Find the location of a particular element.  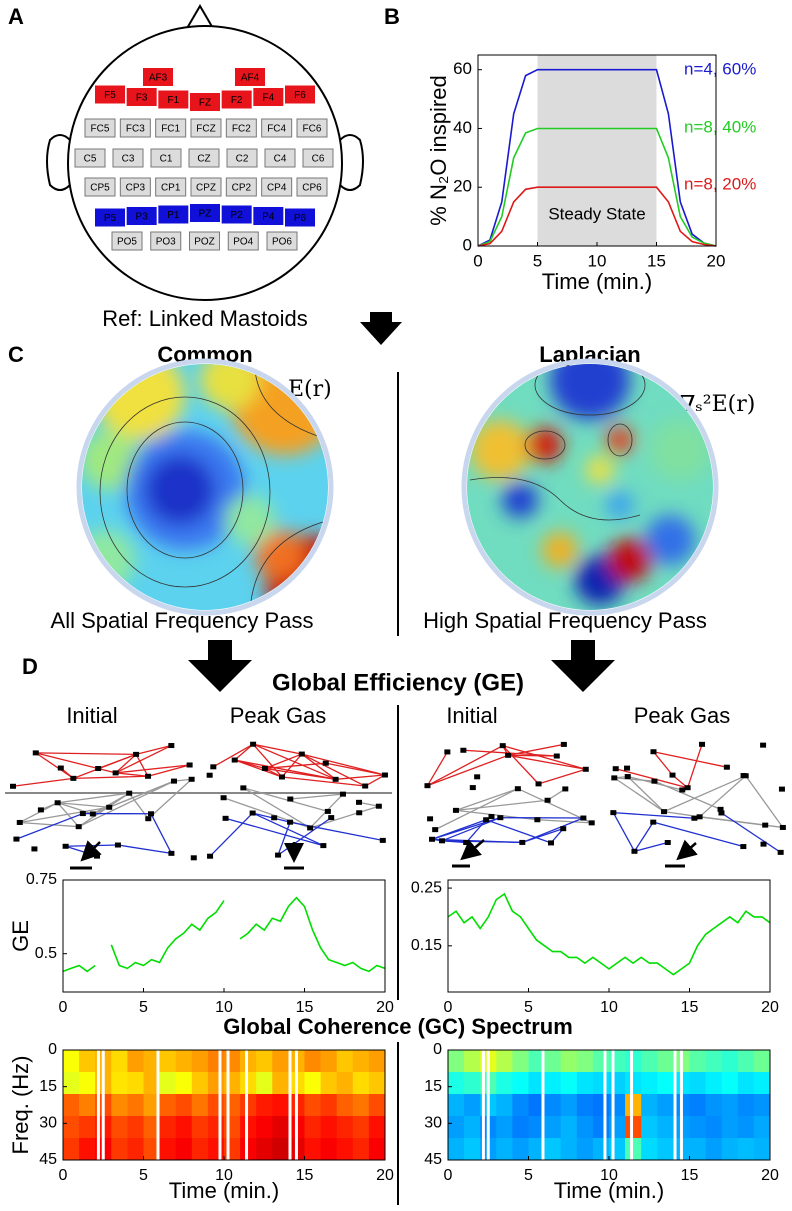

electrode-label: CP1 is located at coordinates (171, 188).